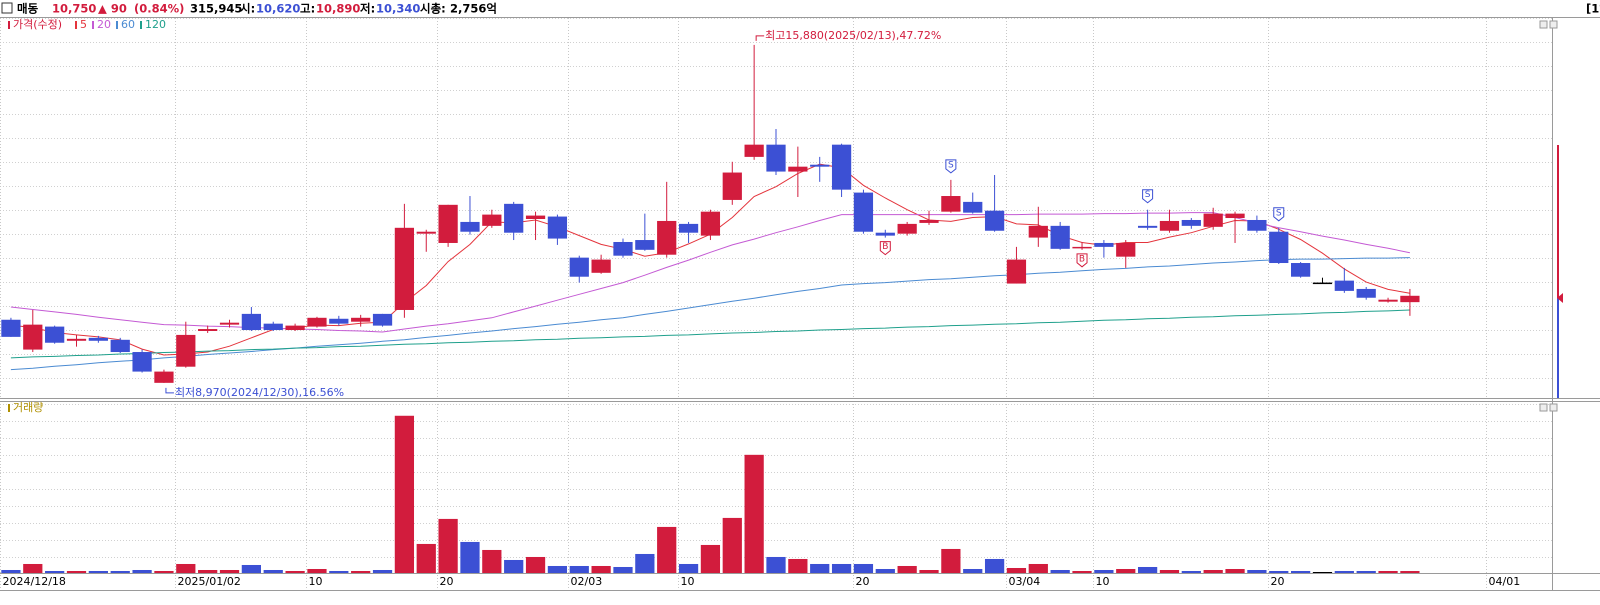 The height and width of the screenshot is (605, 1600). I want to click on legend-entry: 20, so click(104, 24).